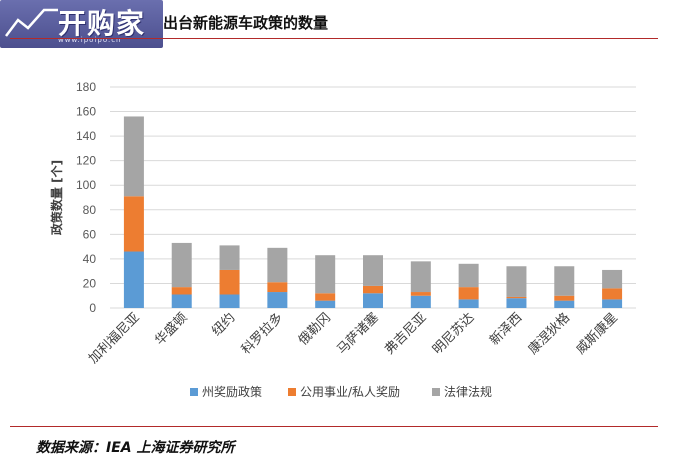  What do you see at coordinates (358, 334) in the screenshot?
I see `x-category-label: 马萨诸塞` at bounding box center [358, 334].